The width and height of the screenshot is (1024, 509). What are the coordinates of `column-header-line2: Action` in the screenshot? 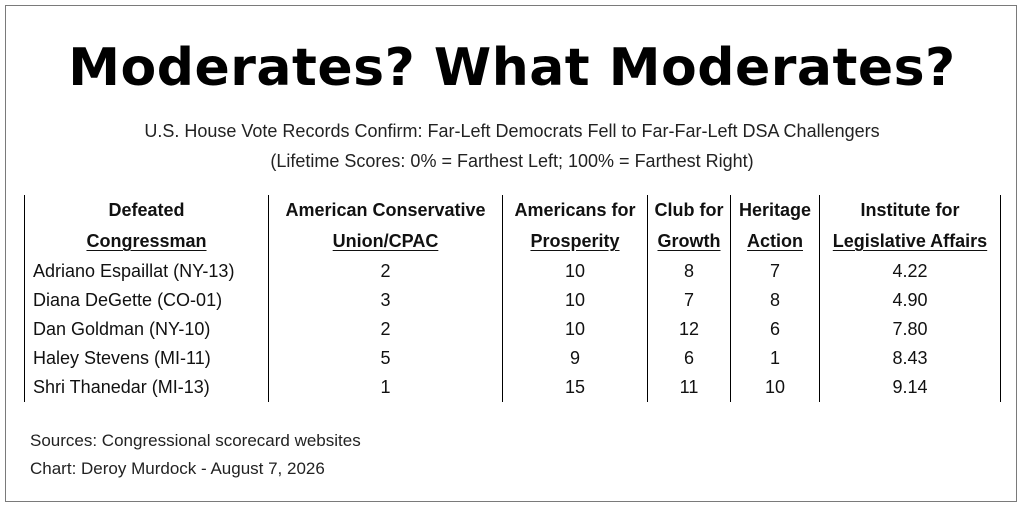 It's located at (775, 241).